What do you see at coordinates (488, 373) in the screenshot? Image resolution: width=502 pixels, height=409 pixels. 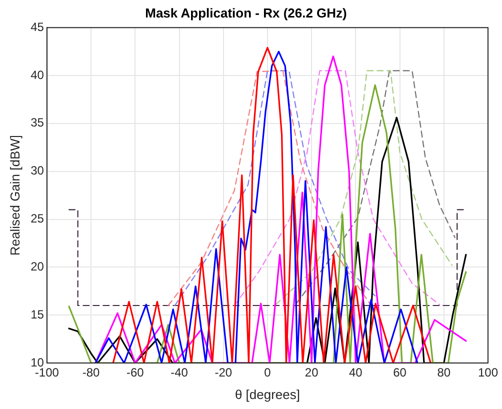 I see `x-tick-label: 100` at bounding box center [488, 373].